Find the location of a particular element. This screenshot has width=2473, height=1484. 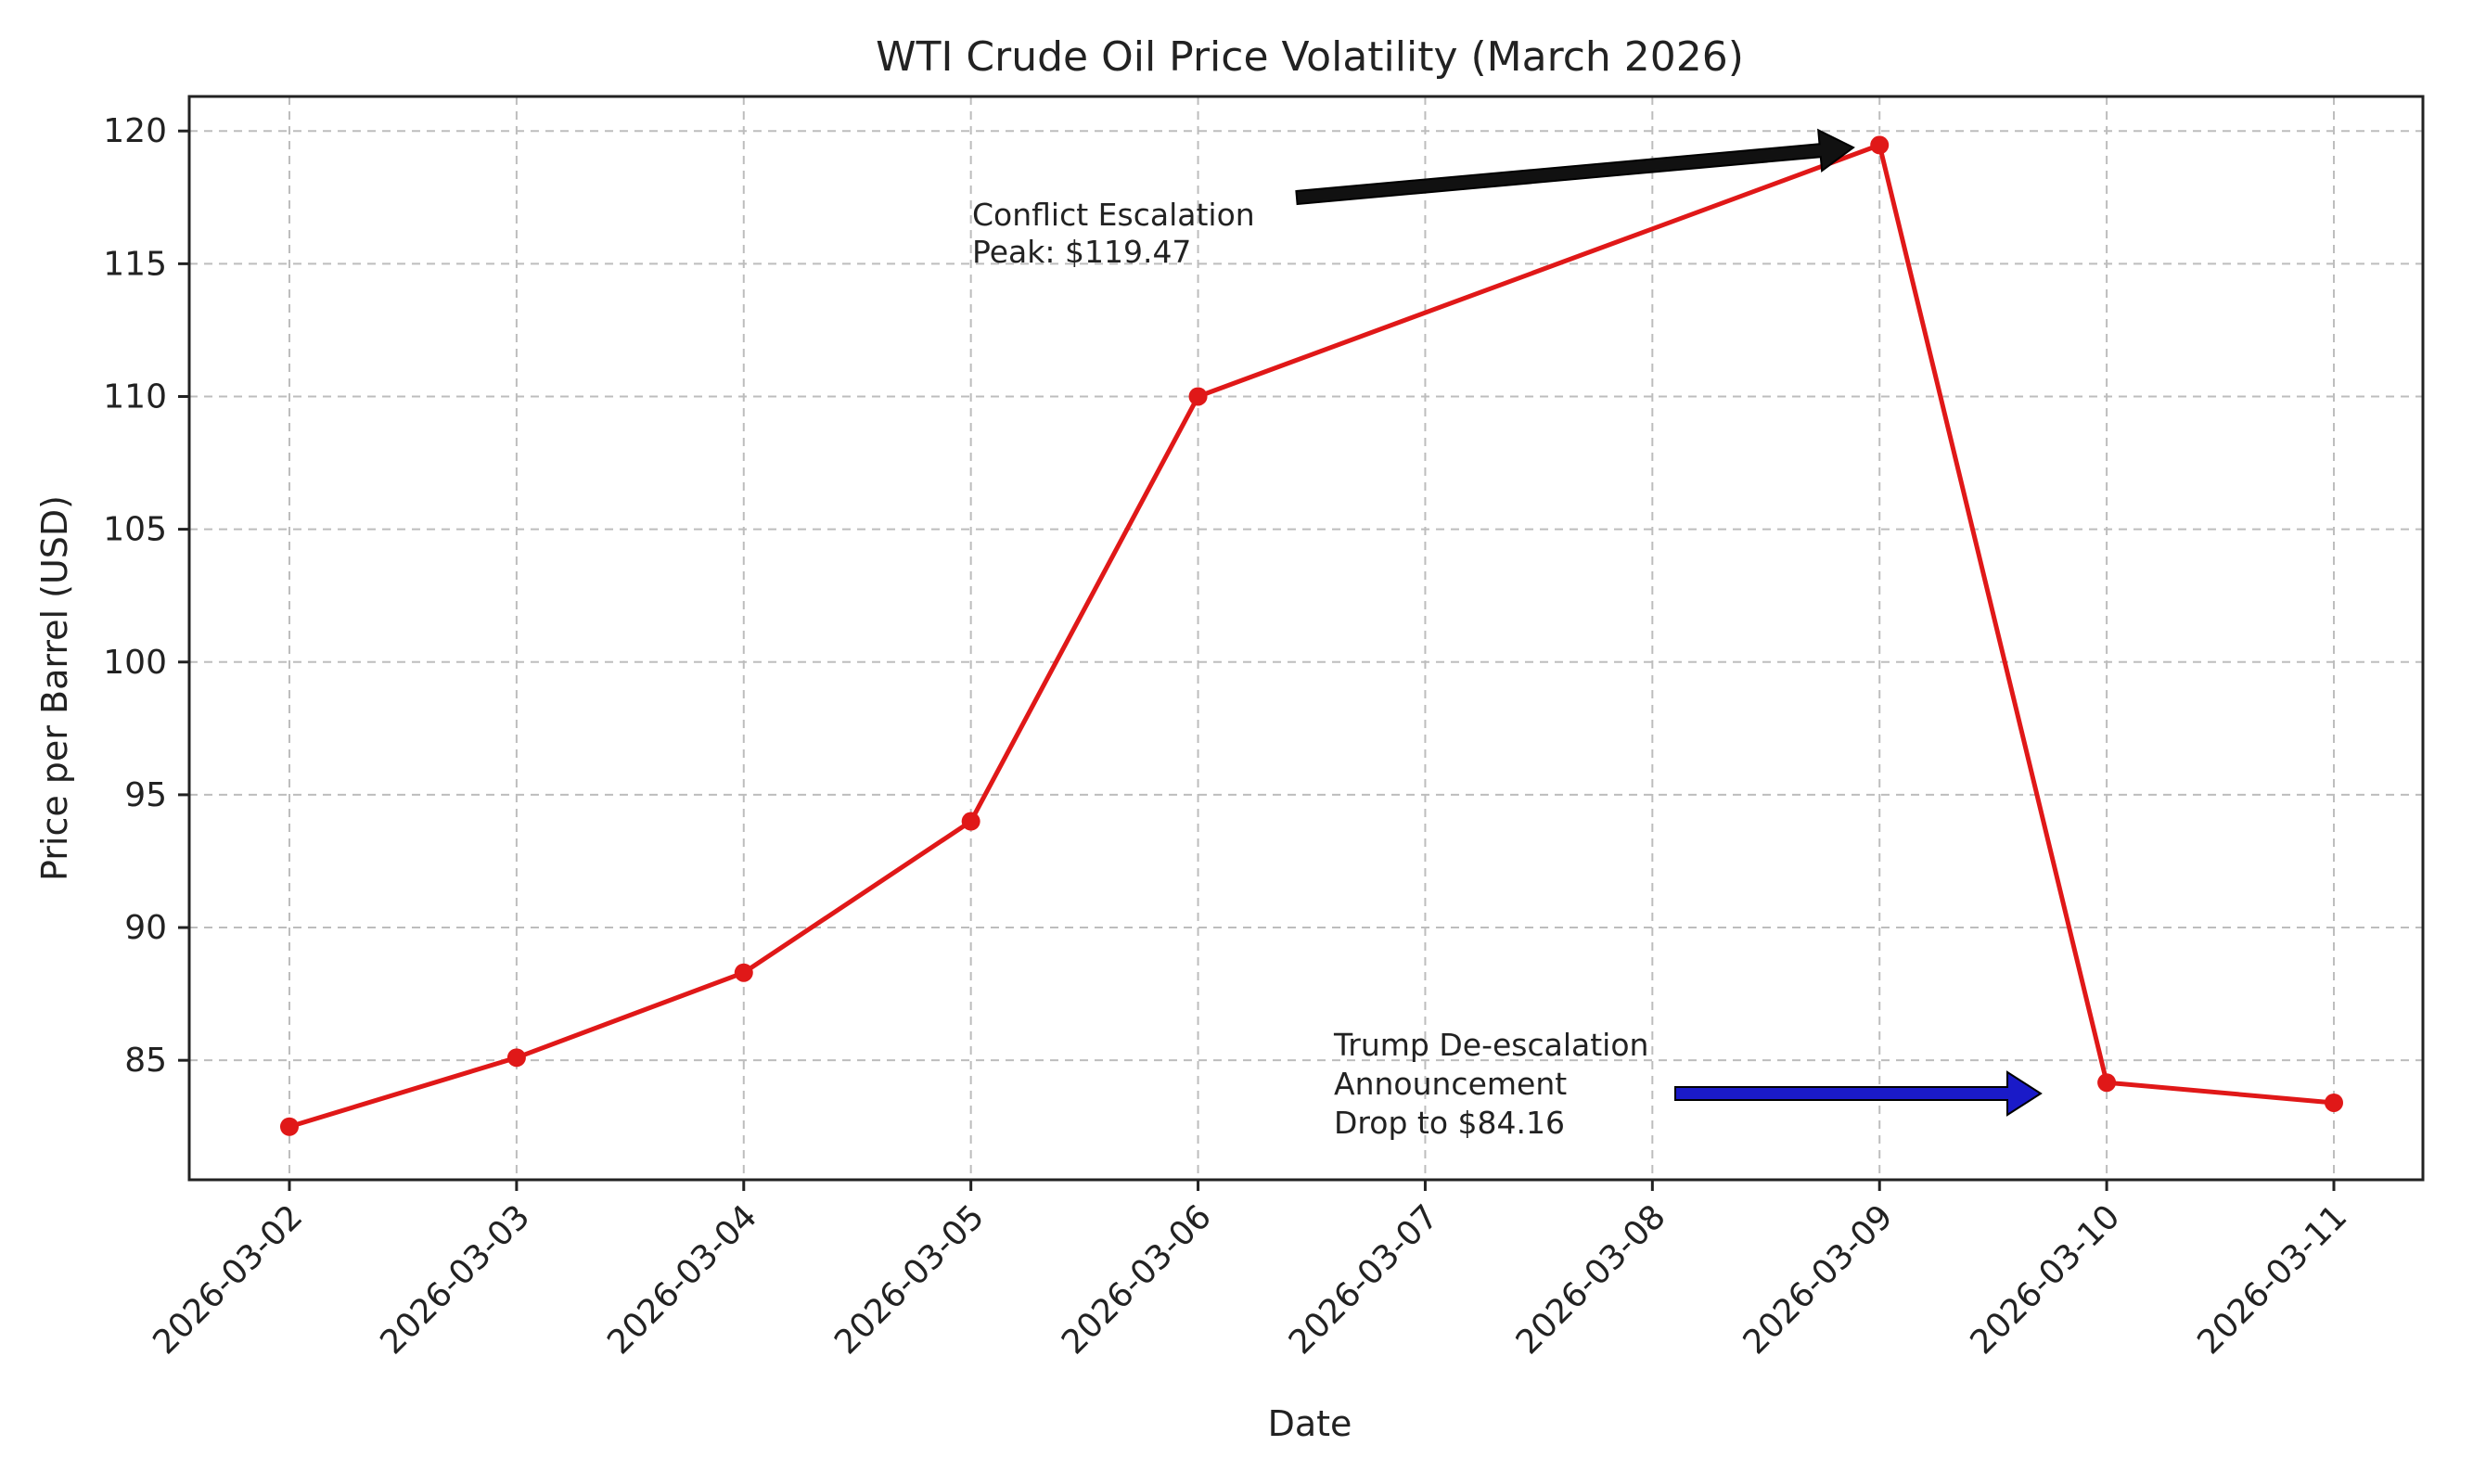

x-tick-label: 2026-03-11 is located at coordinates (2272, 1279).